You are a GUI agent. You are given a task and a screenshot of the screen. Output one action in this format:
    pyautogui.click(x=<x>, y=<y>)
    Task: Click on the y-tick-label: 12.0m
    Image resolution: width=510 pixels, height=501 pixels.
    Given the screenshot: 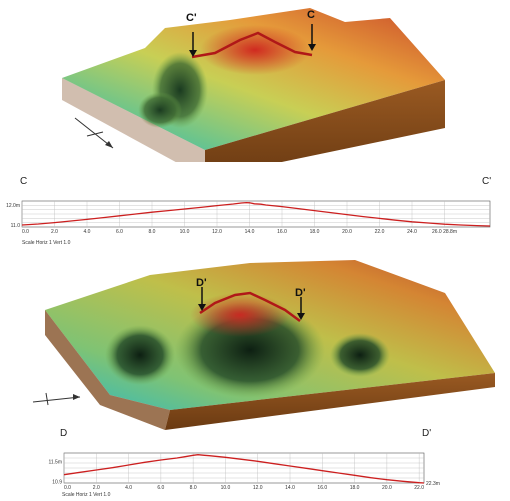 What is the action you would take?
    pyautogui.click(x=13, y=206)
    